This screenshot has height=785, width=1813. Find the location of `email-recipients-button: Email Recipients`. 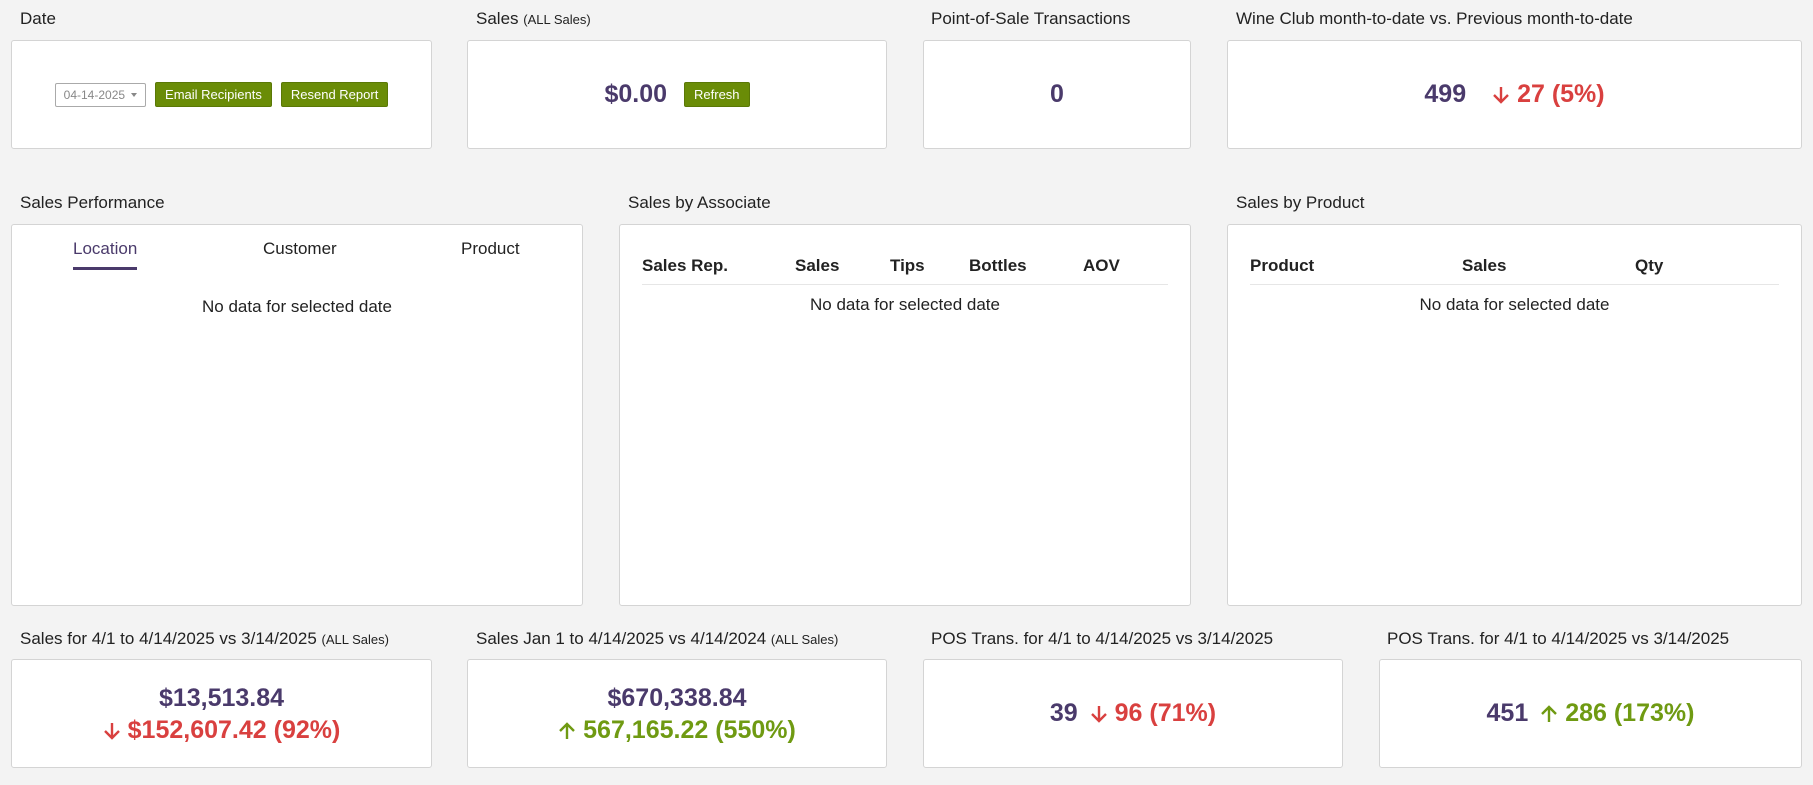

email-recipients-button: Email Recipients is located at coordinates (213, 94).